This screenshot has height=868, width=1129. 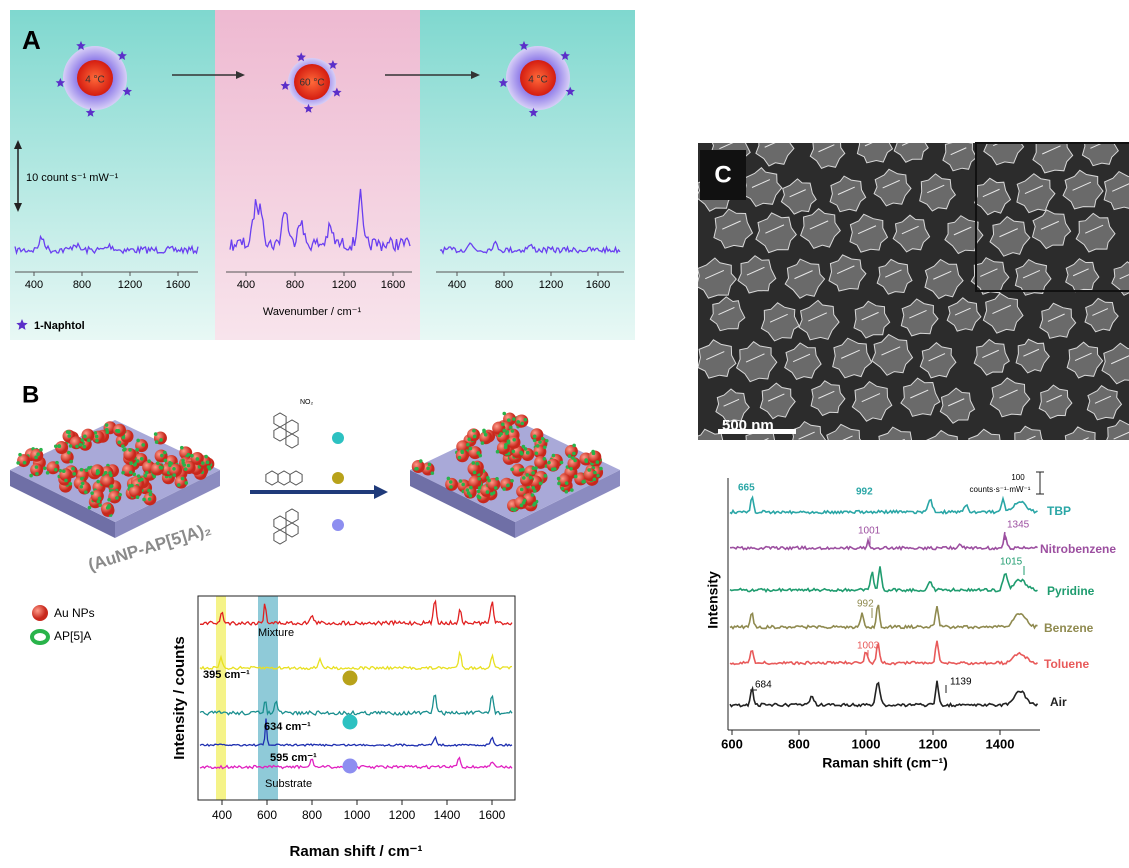 What do you see at coordinates (763, 685) in the screenshot?
I see `peak-label: 684` at bounding box center [763, 685].